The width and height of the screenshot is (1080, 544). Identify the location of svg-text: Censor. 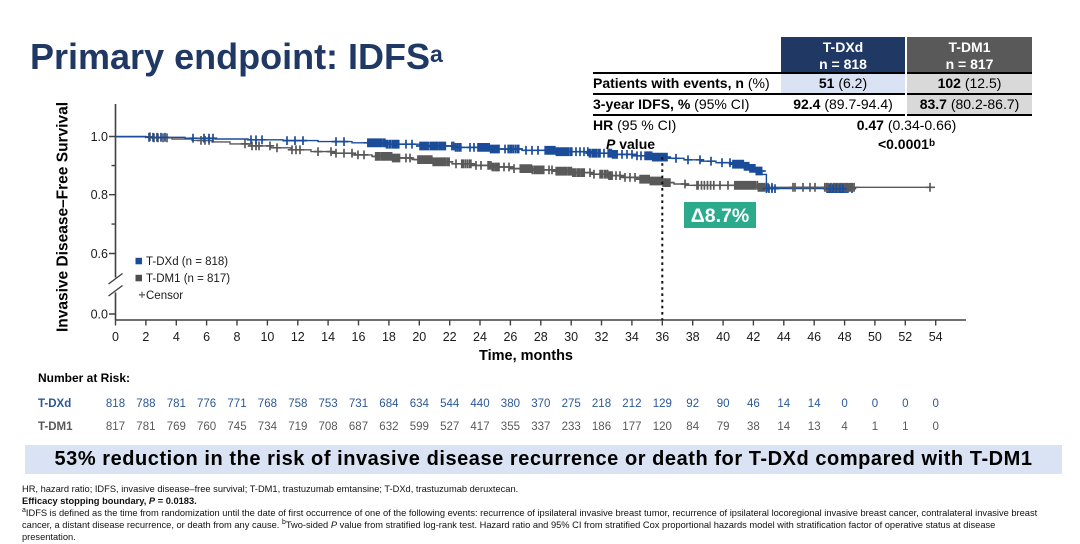
(164, 296).